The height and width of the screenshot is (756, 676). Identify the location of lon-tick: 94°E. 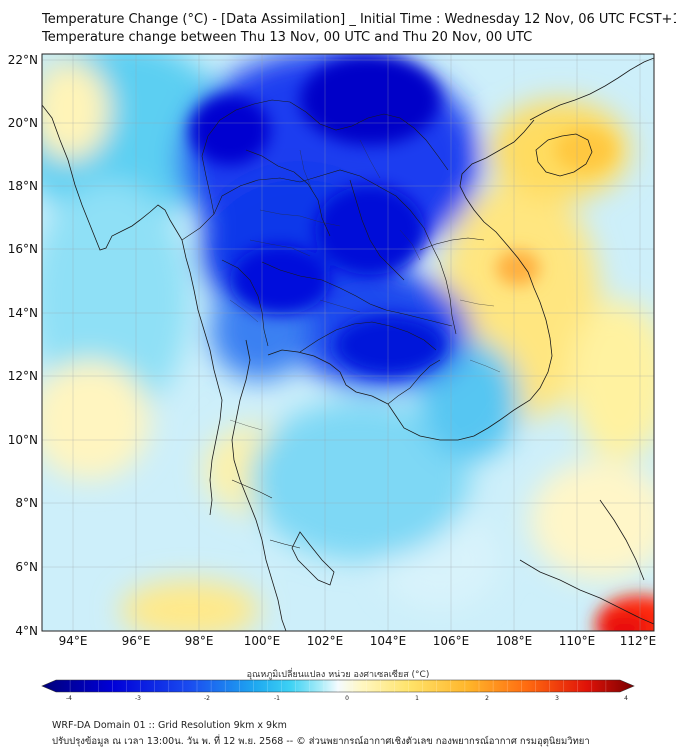
(73, 641).